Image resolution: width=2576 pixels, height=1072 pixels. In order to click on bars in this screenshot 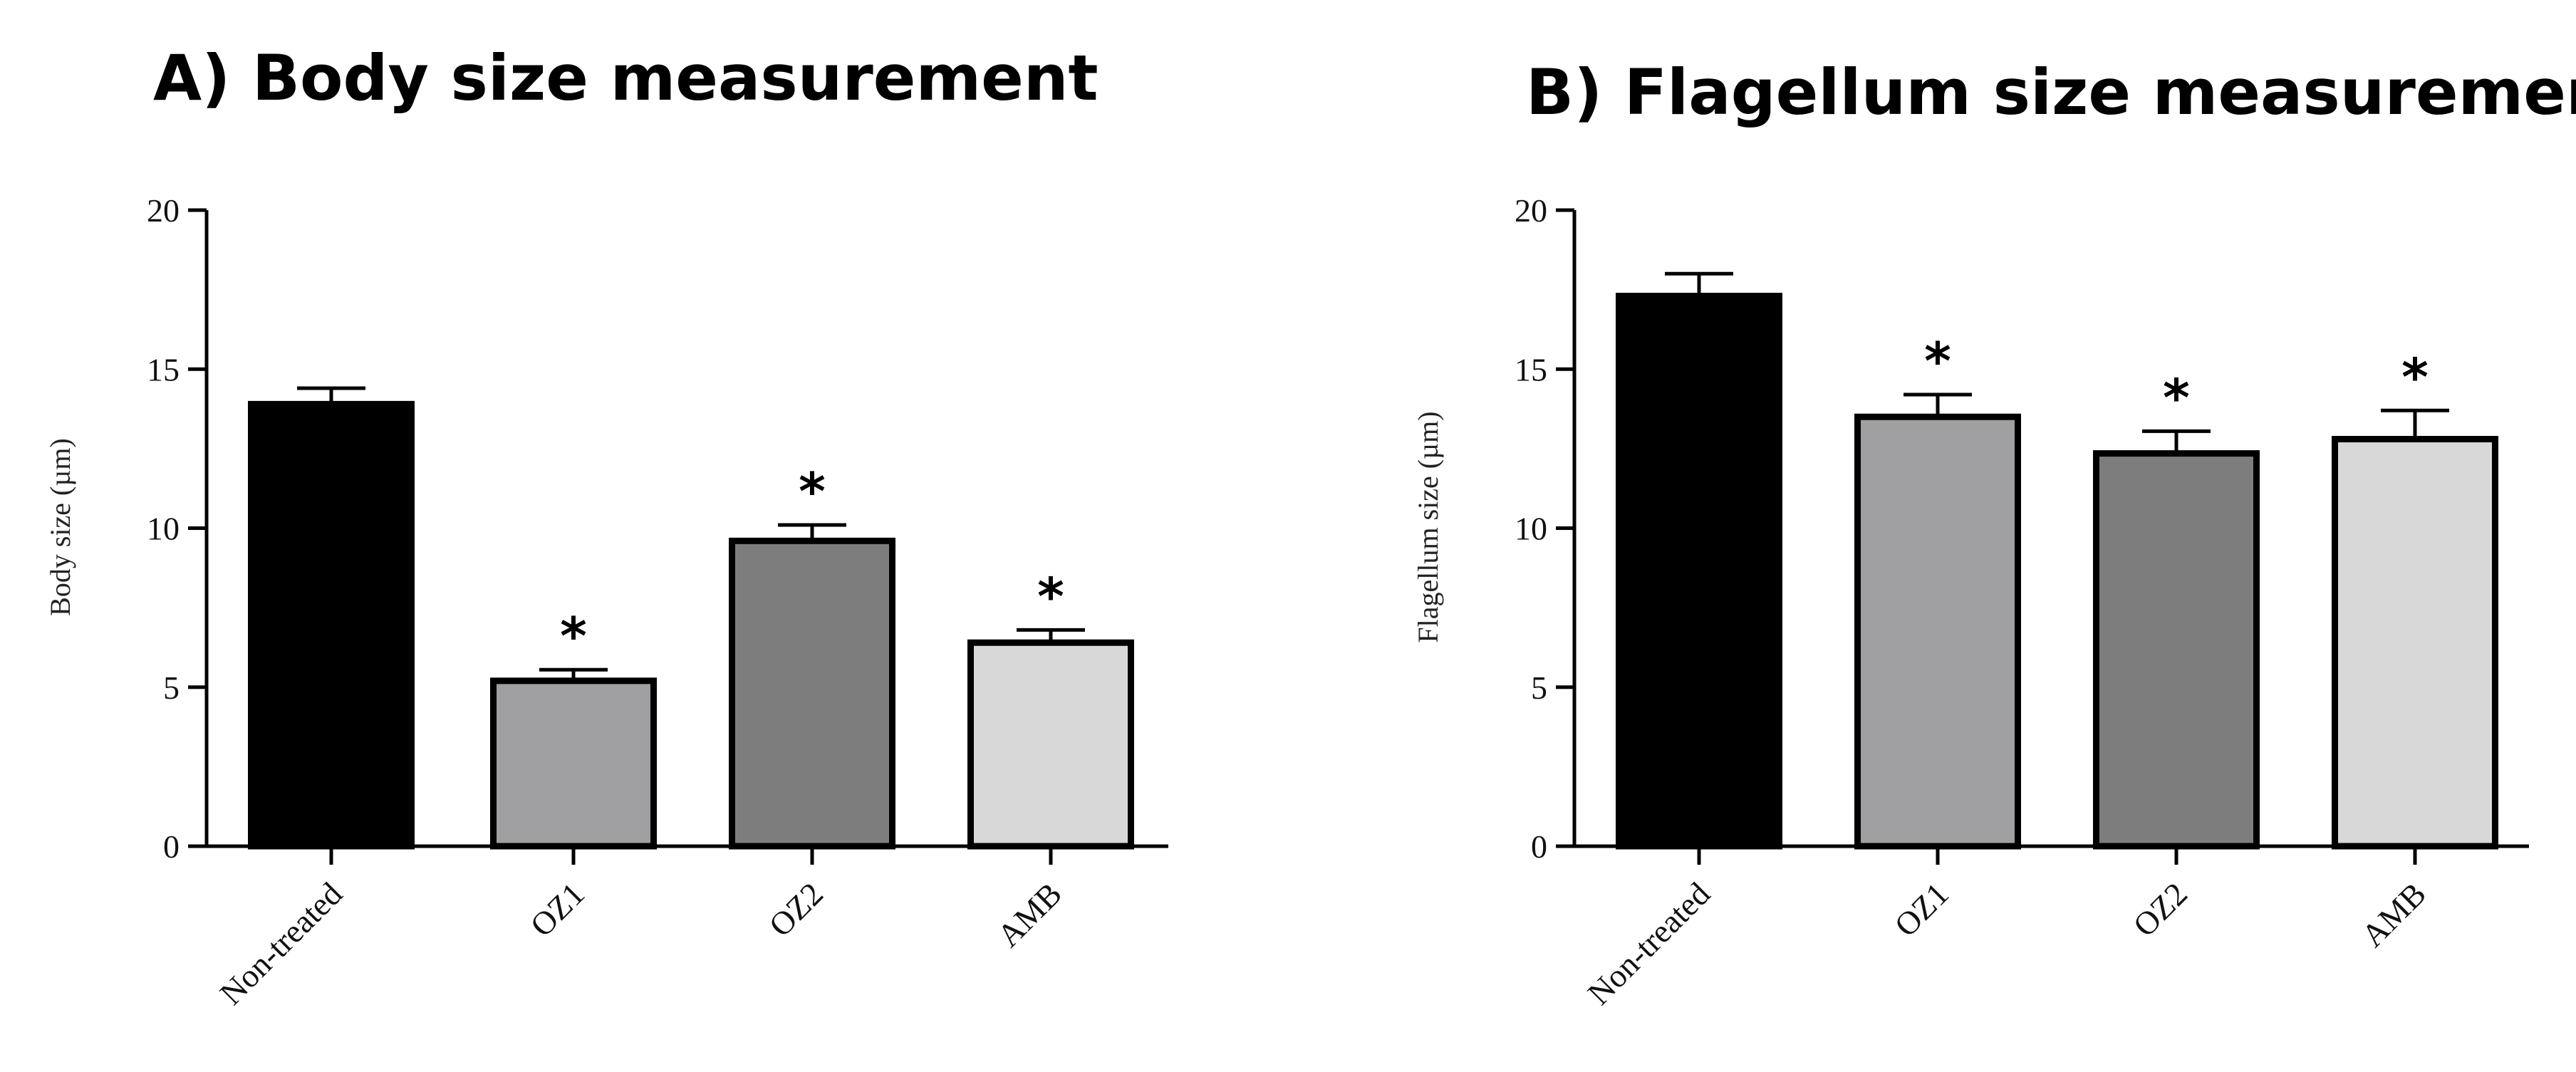, I will do `click(691, 625)`.